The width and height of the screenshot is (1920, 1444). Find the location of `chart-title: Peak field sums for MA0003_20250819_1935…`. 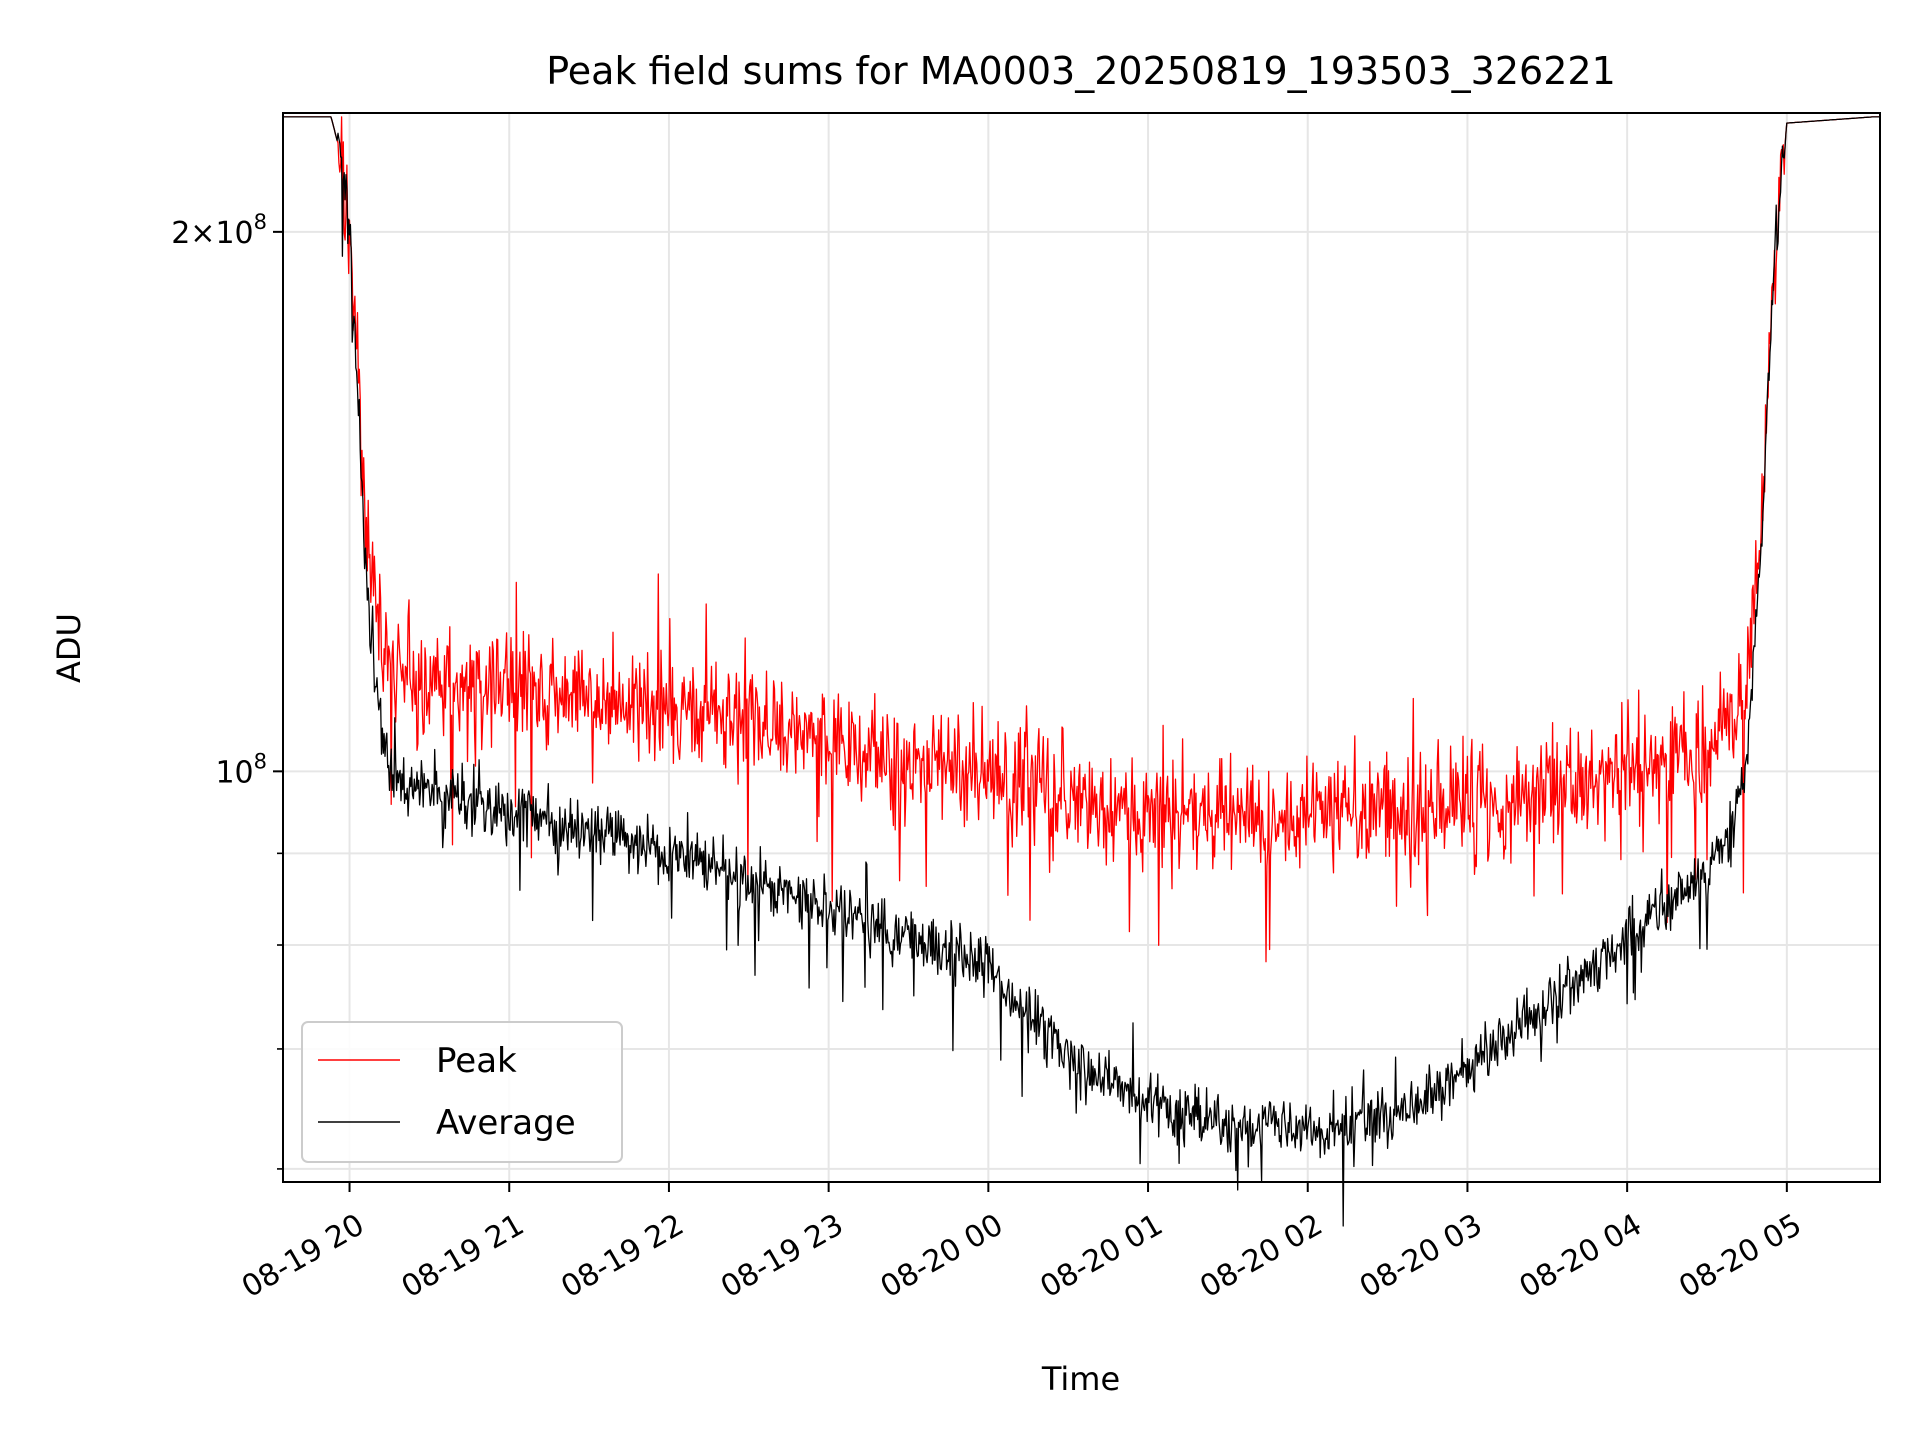

chart-title: Peak field sums for MA0003_20250819_1935… is located at coordinates (1081, 71).